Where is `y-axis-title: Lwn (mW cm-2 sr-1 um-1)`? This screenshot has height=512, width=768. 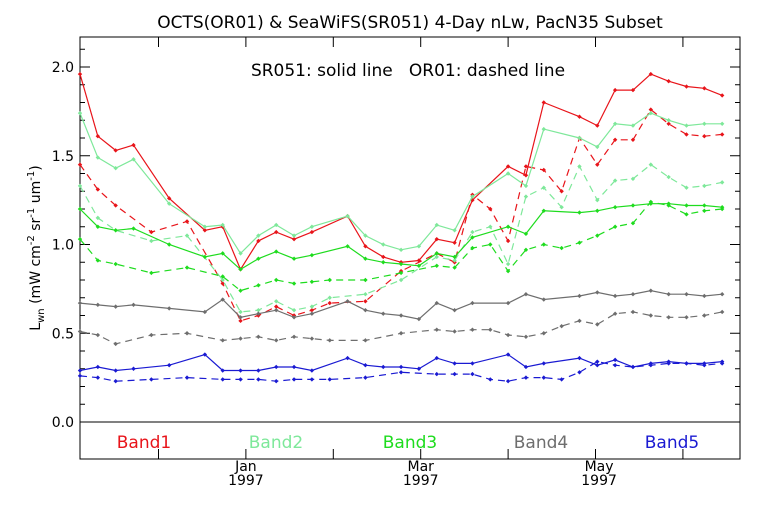
y-axis-title: Lwn (mW cm-2 sr-1 um-1) is located at coordinates (36, 247).